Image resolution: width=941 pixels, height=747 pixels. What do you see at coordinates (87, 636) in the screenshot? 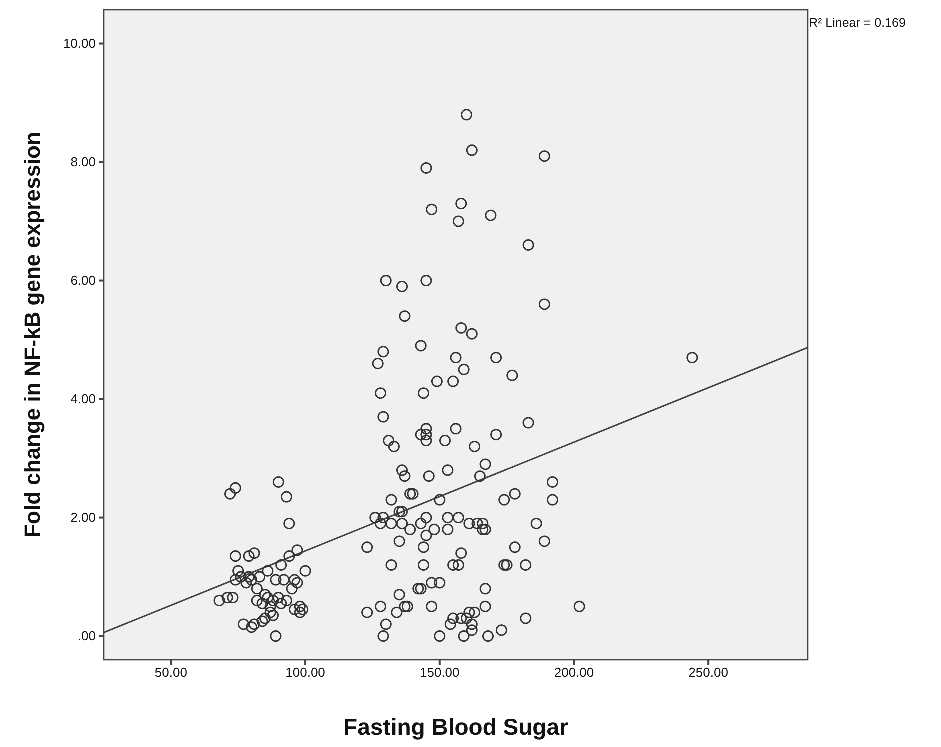
I see `y-tick-label: .00` at bounding box center [87, 636].